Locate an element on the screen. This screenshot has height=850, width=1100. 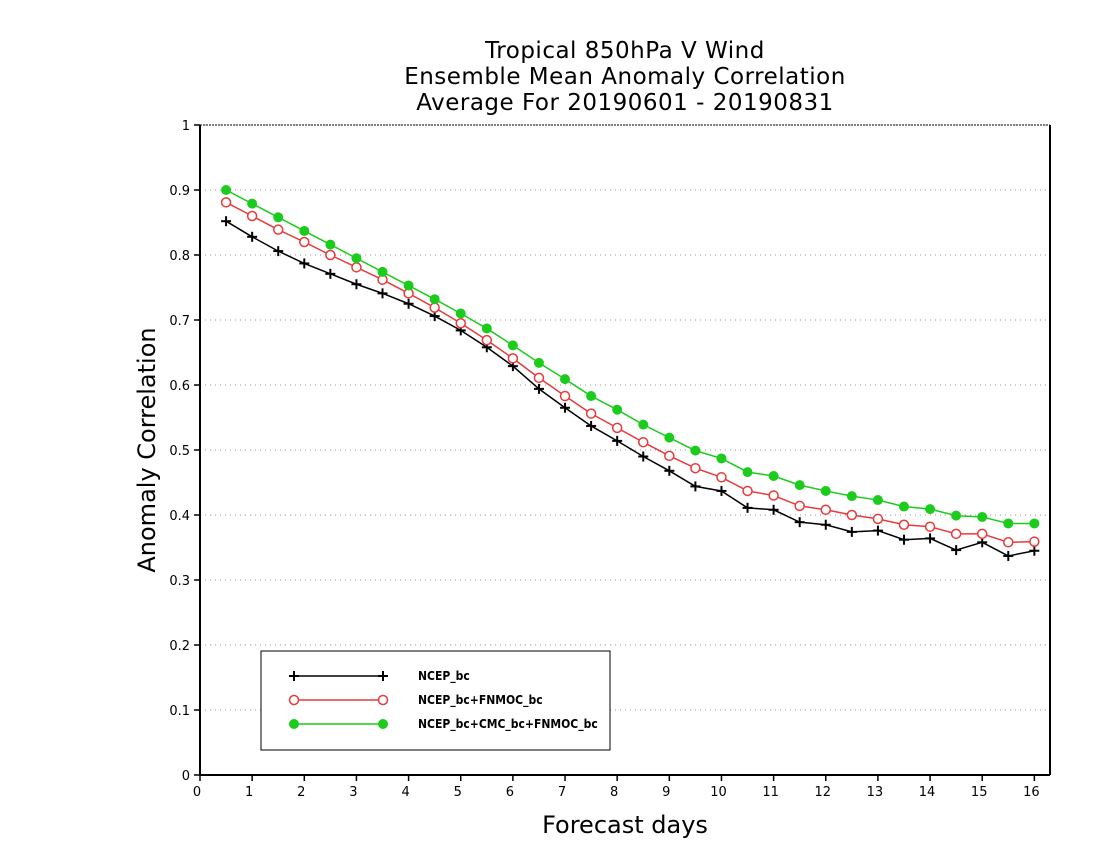
y-tick-label: 0.4 is located at coordinates (179, 516).